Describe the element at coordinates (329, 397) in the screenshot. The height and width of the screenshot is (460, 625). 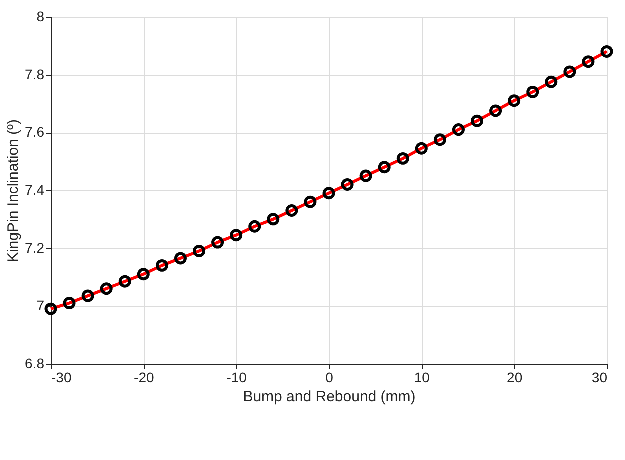
I see `x-axis-title: Bump and Rebound (mm)` at that location.